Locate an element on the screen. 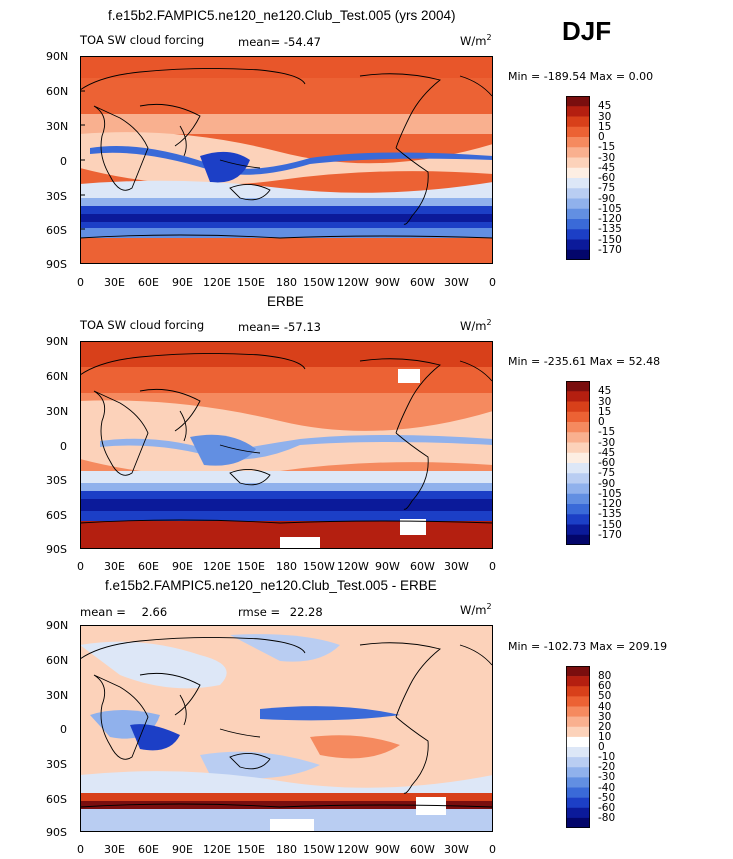  p1-lon-0: 0 is located at coordinates (80, 282).